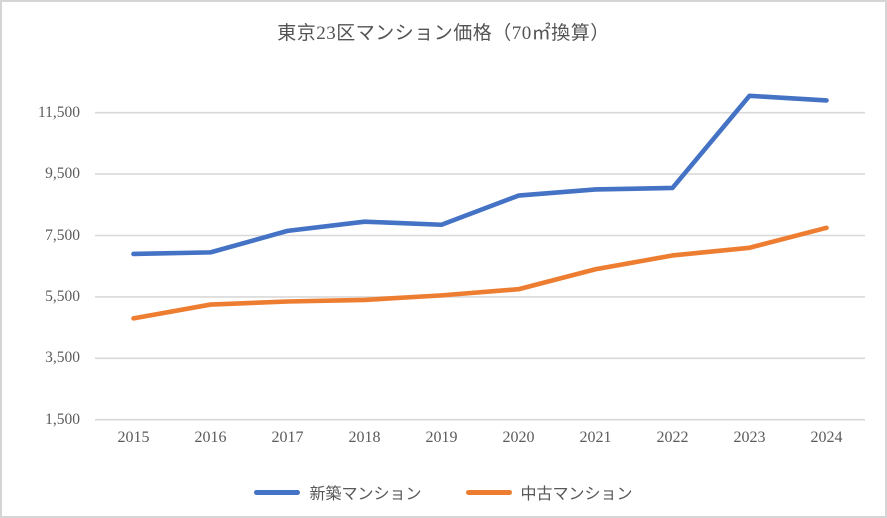 This screenshot has height=518, width=887. I want to click on y-tick-label: 1,500, so click(62, 419).